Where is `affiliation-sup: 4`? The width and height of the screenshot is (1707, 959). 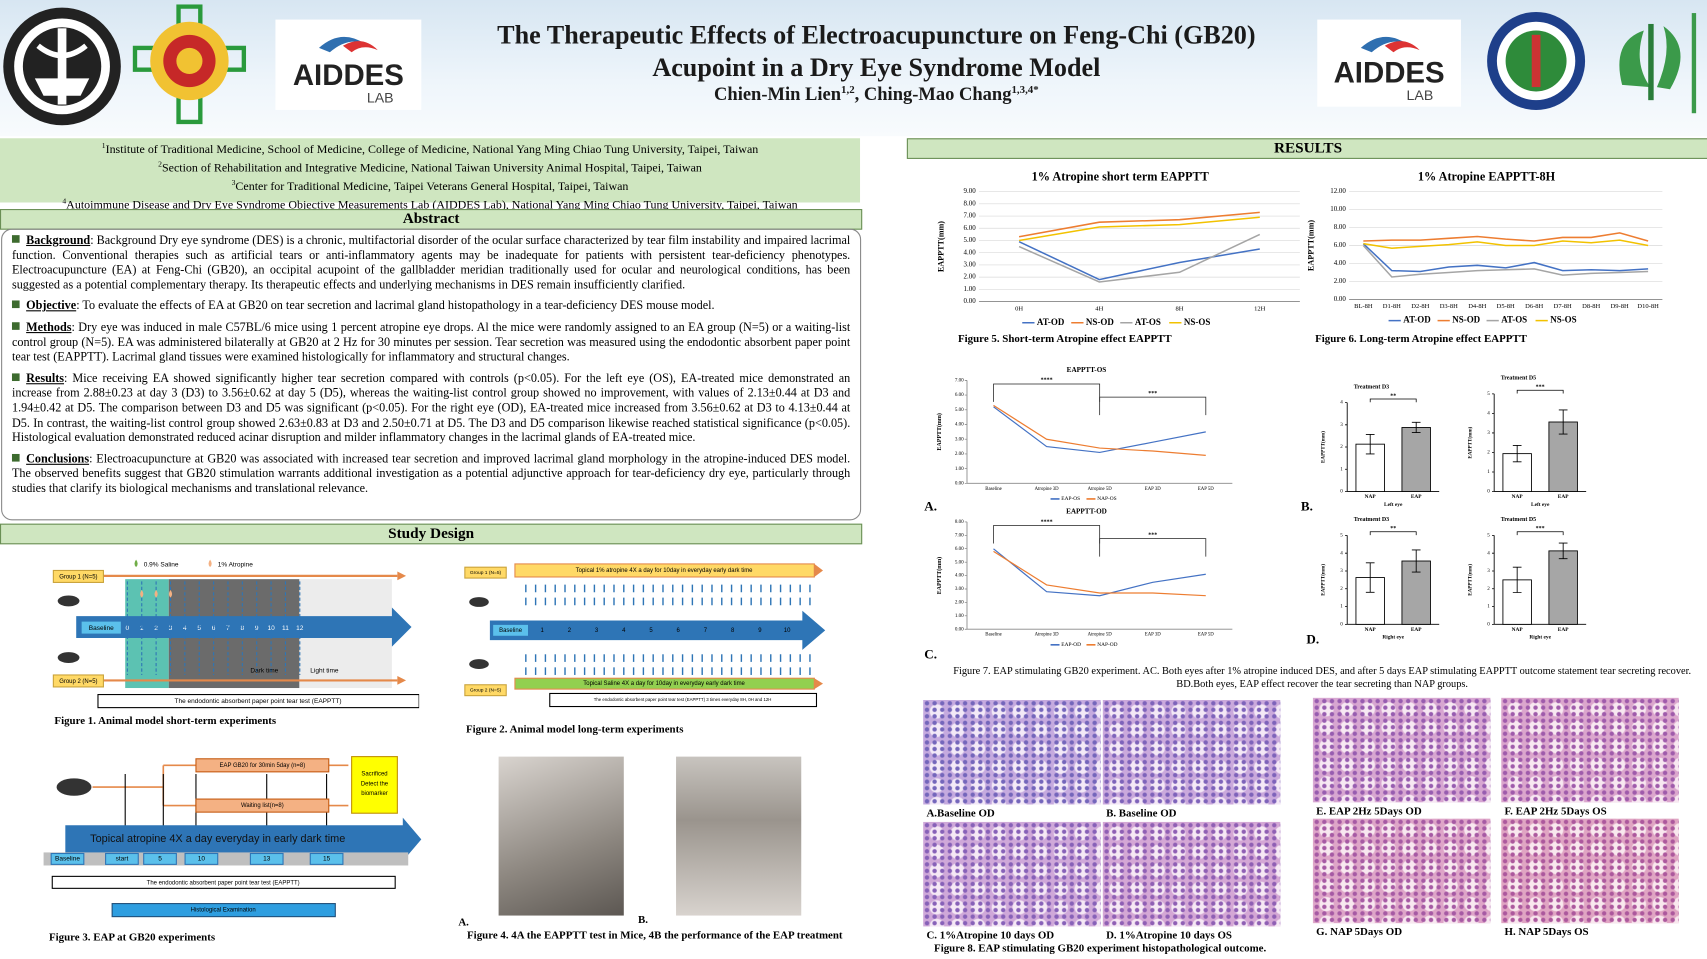 affiliation-sup: 4 is located at coordinates (64, 202).